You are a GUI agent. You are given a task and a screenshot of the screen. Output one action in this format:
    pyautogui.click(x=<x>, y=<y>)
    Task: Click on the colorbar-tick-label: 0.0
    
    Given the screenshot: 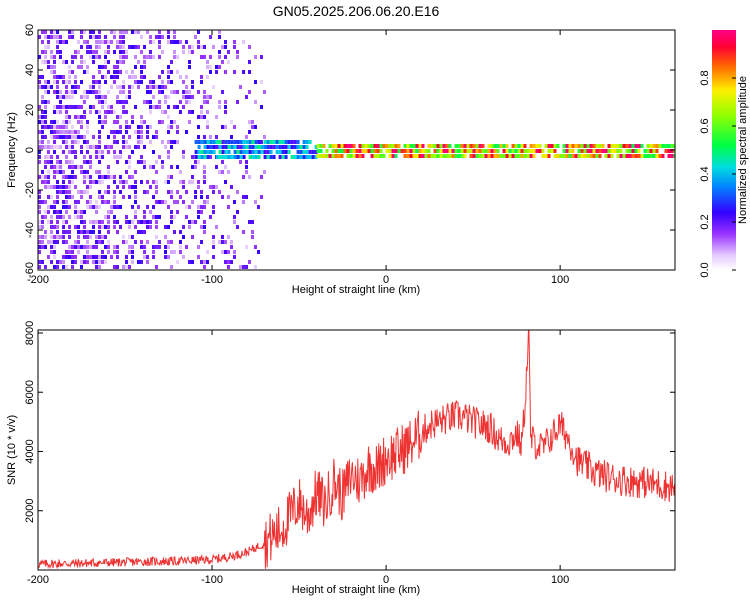 What is the action you would take?
    pyautogui.click(x=705, y=269)
    